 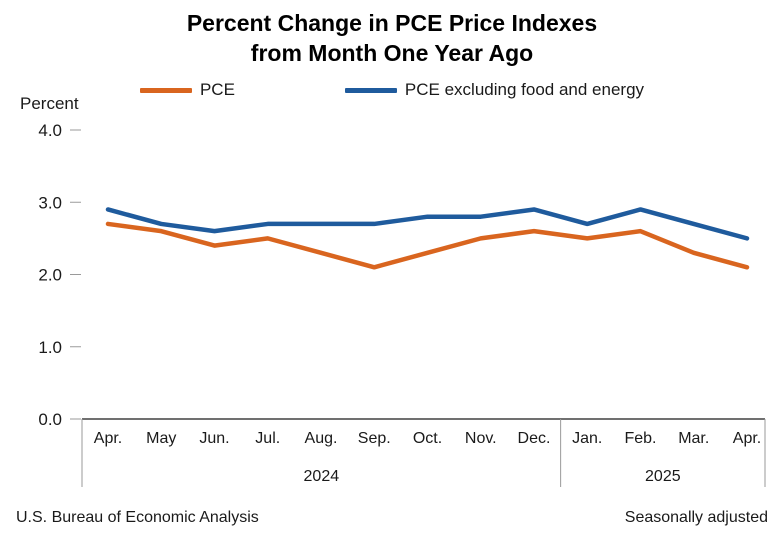 What do you see at coordinates (50, 275) in the screenshot?
I see `y-tick-label: 2.0` at bounding box center [50, 275].